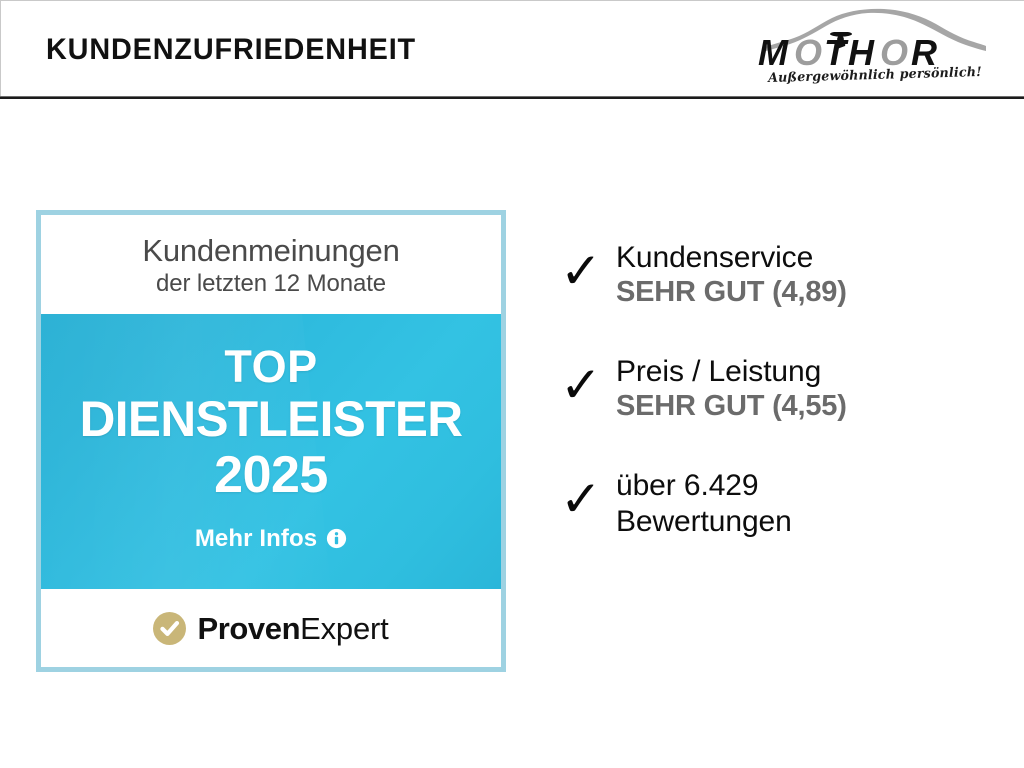 The image size is (1024, 768). Describe the element at coordinates (687, 486) in the screenshot. I see `review-count-line1: über 6.429` at that location.